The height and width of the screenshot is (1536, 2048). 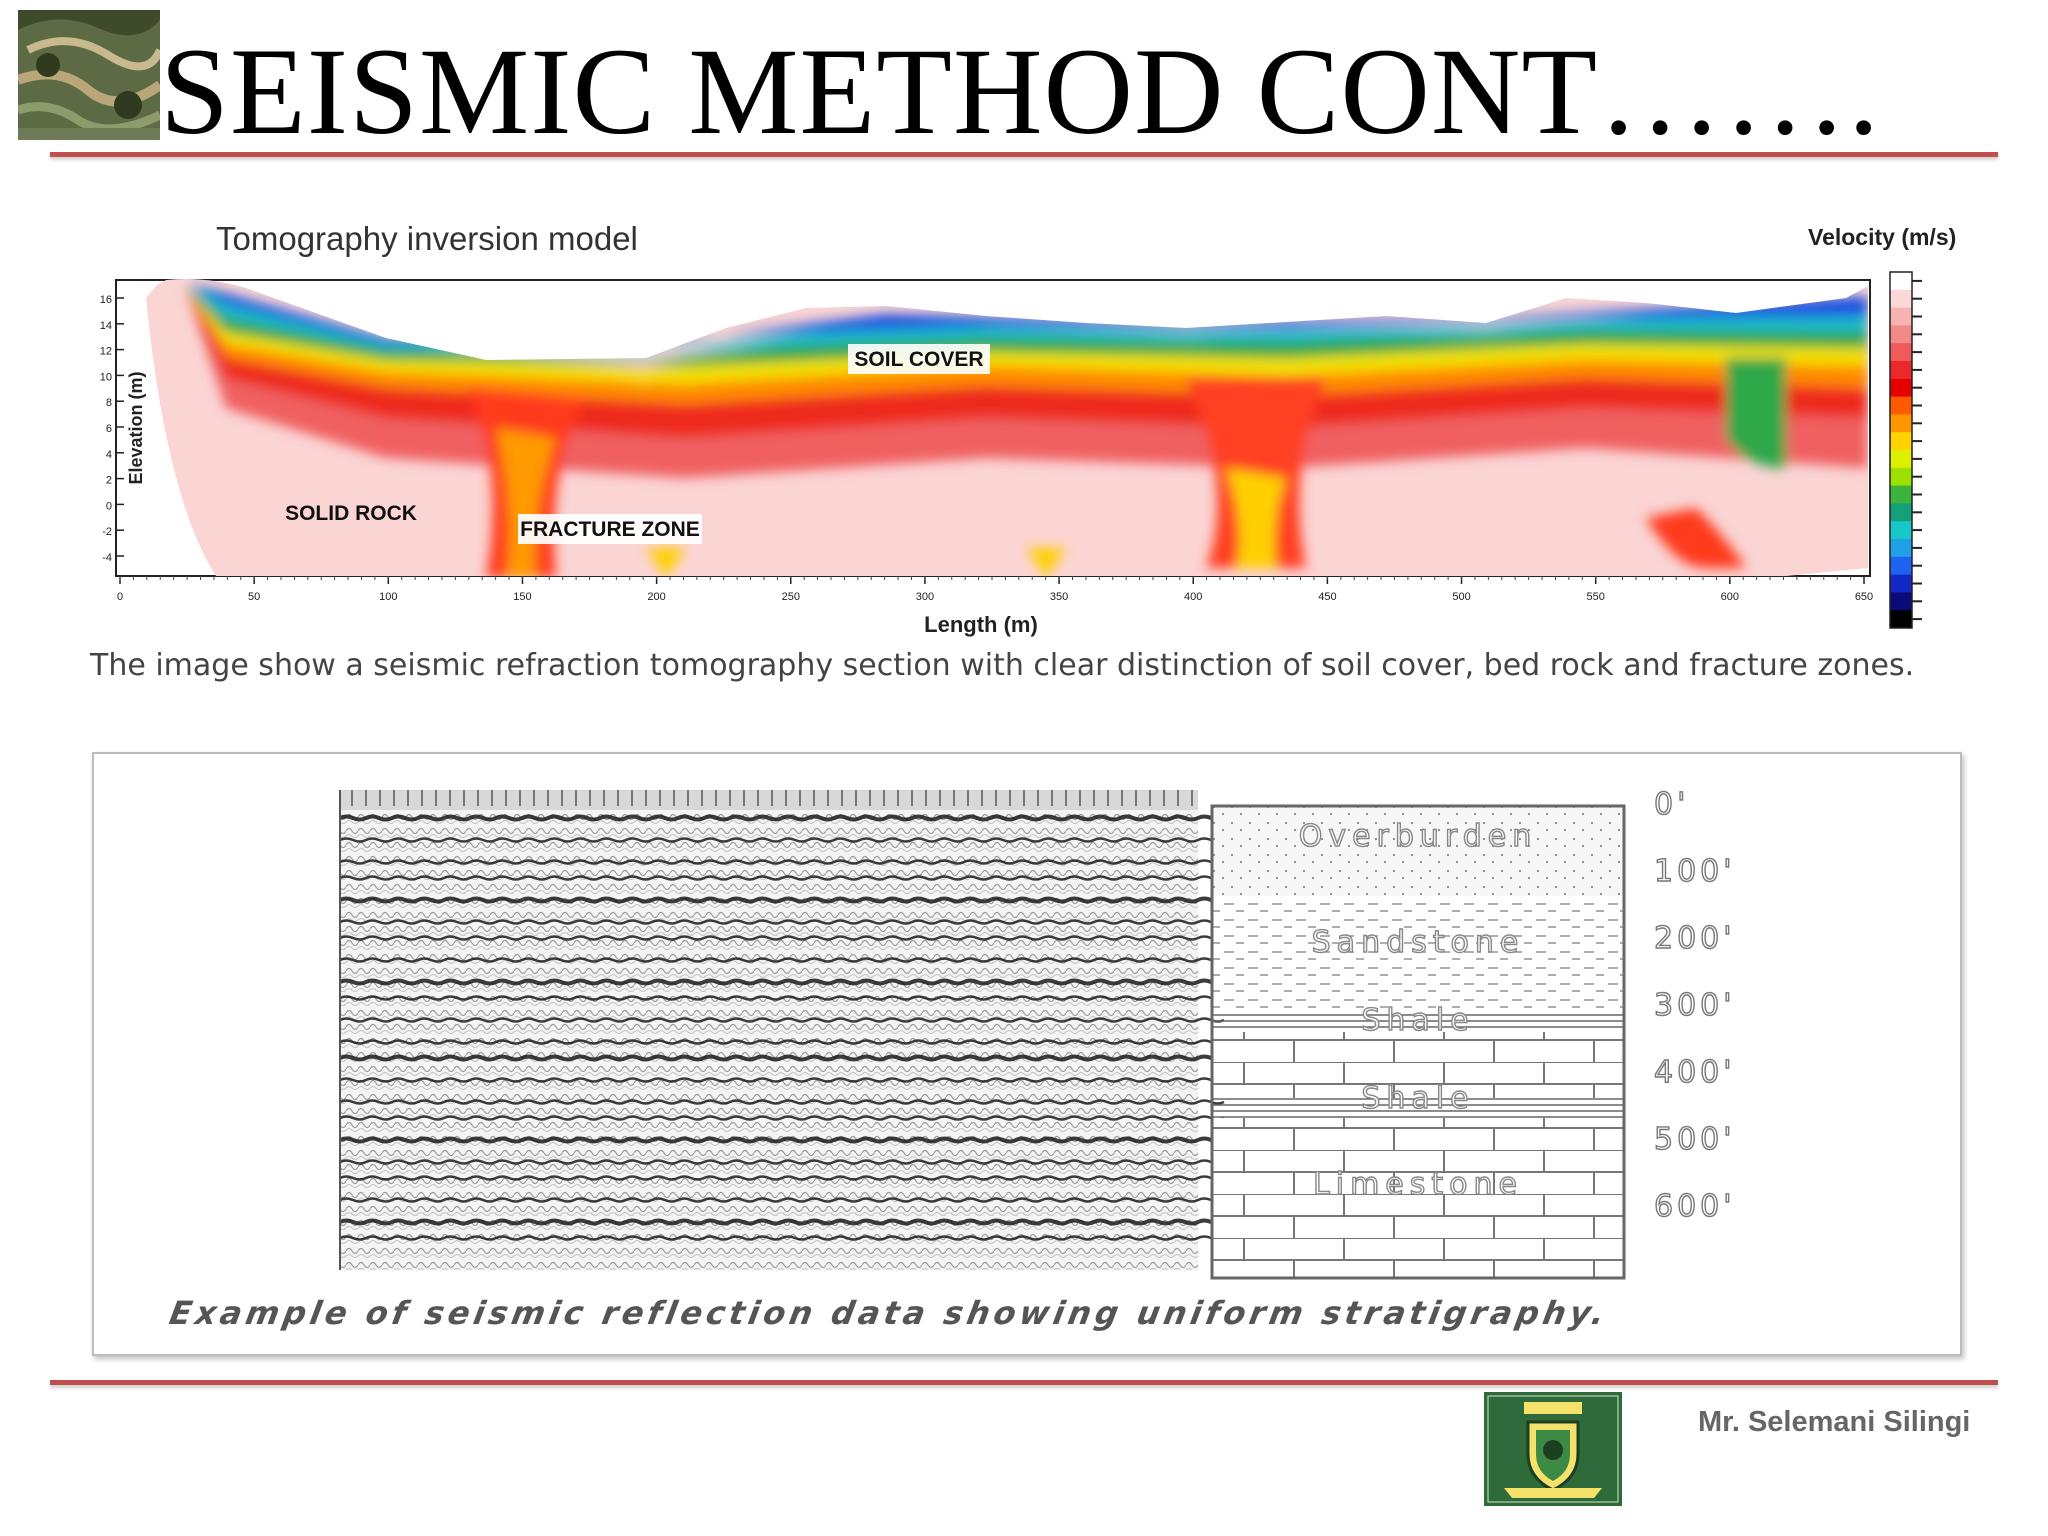 What do you see at coordinates (106, 300) in the screenshot?
I see `y-tick-label: 16` at bounding box center [106, 300].